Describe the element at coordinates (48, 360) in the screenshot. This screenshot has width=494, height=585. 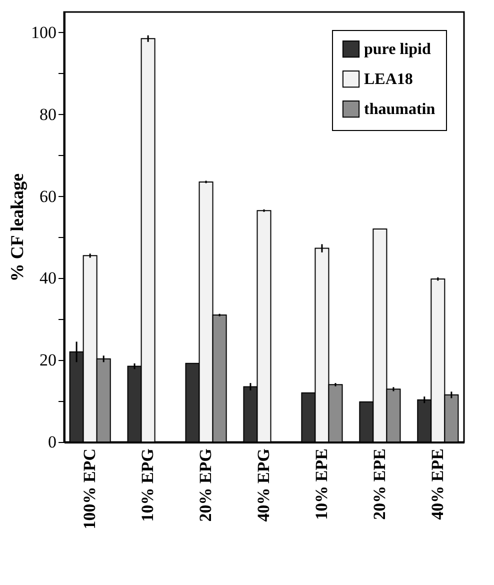
I see `y-tick-label: 20` at that location.